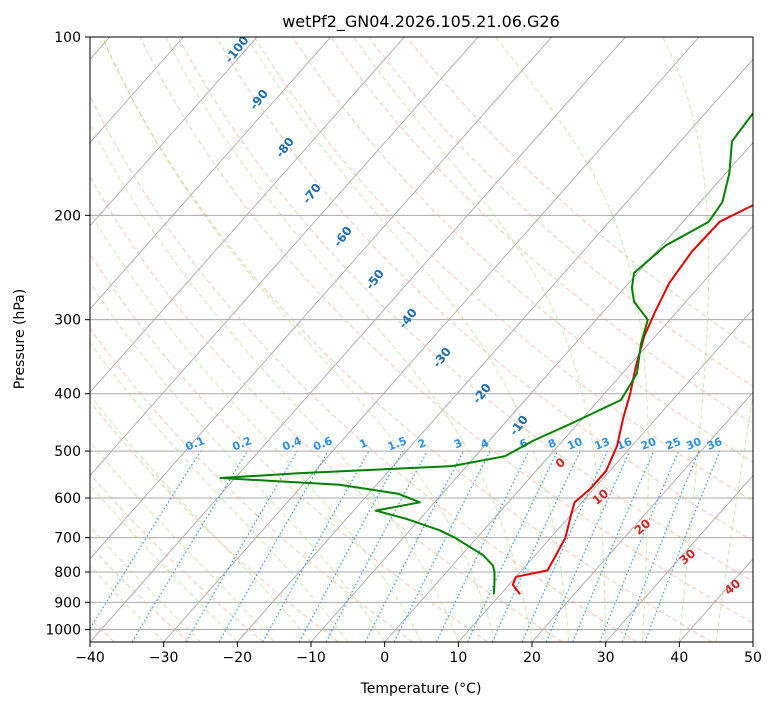 This screenshot has height=708, width=775. What do you see at coordinates (67, 539) in the screenshot?
I see `y-tick-label: 700` at bounding box center [67, 539].